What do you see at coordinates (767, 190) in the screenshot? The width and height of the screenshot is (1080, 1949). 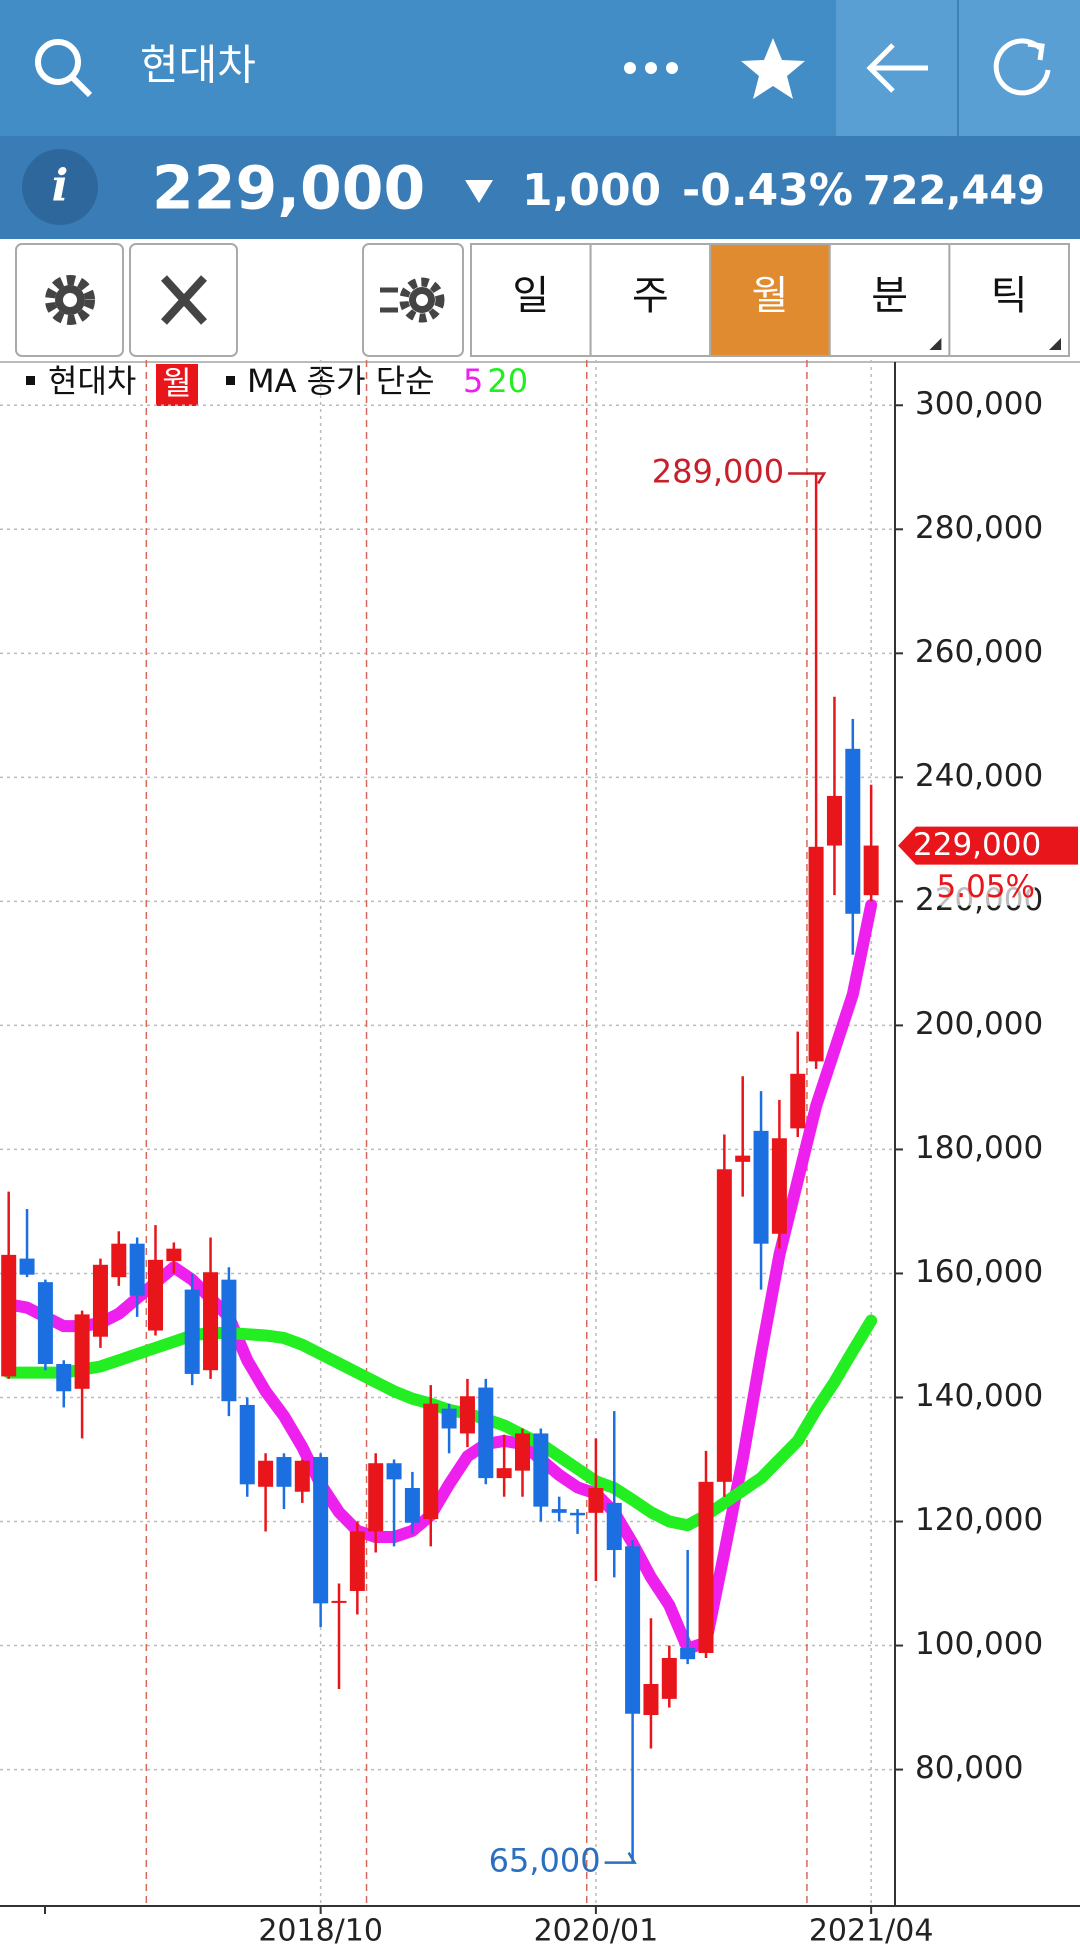 I see `change-percent: -0.43%` at bounding box center [767, 190].